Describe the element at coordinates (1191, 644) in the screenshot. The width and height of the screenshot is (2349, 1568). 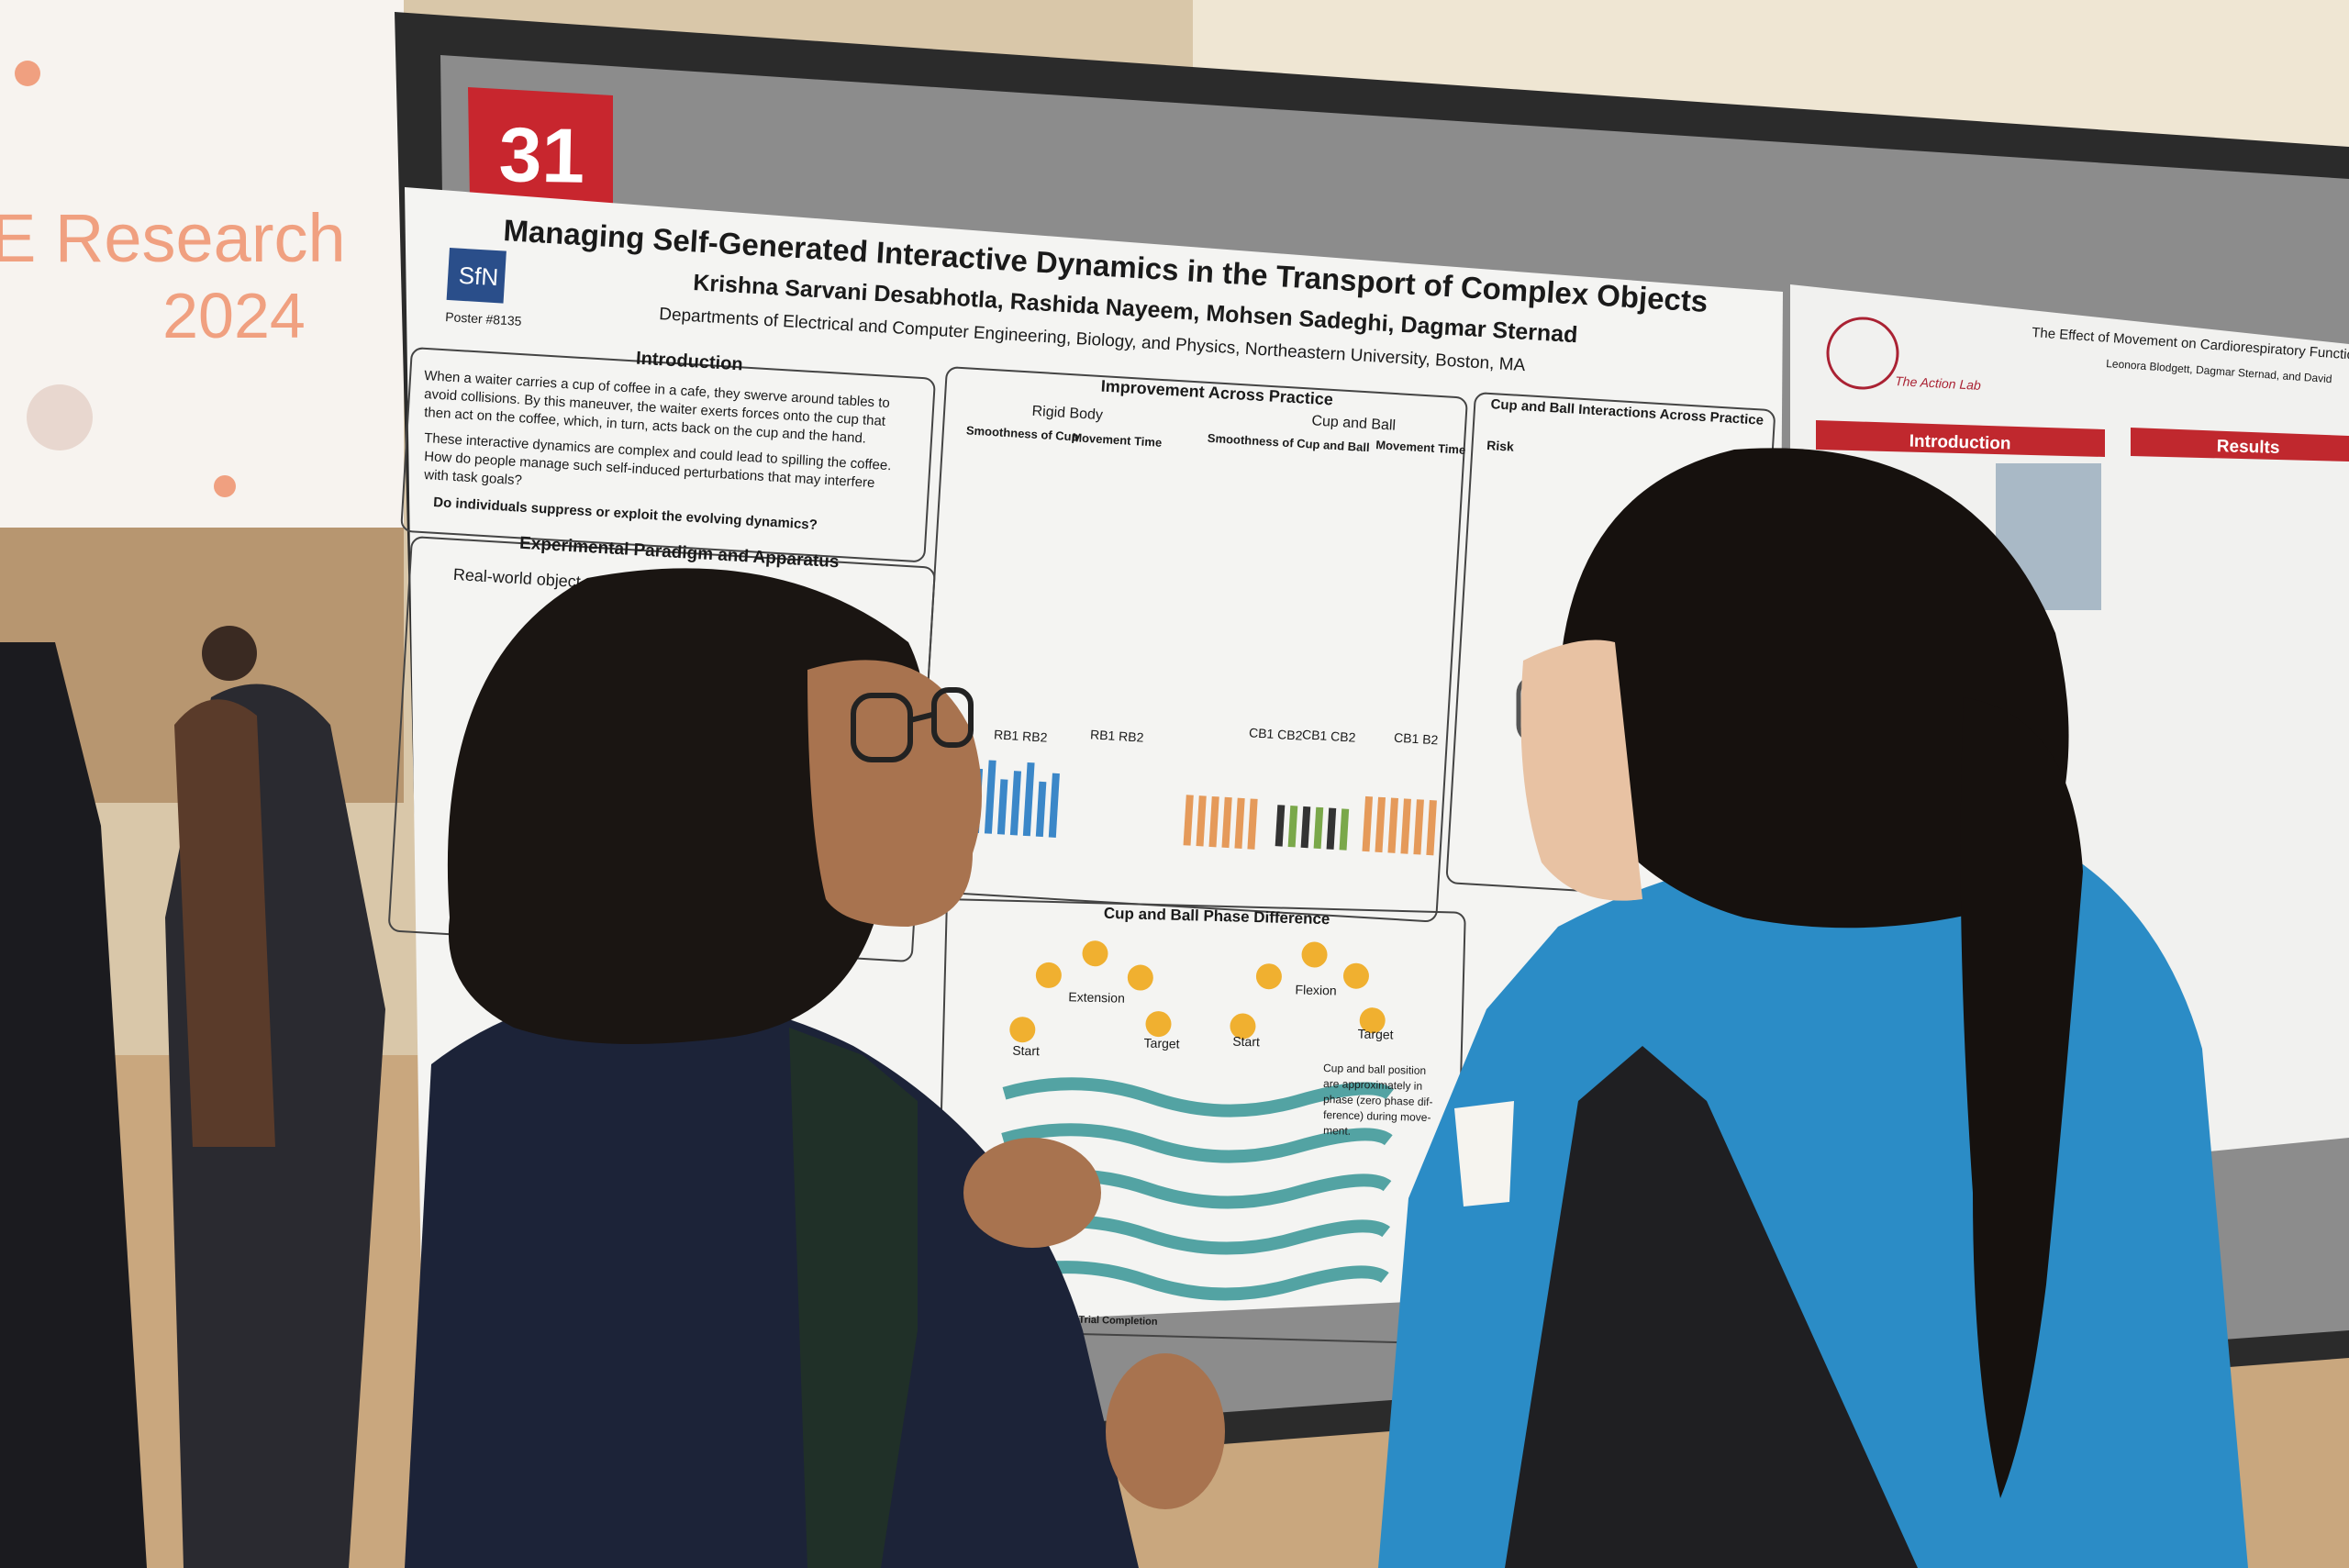
I see `improvement-panel` at that location.